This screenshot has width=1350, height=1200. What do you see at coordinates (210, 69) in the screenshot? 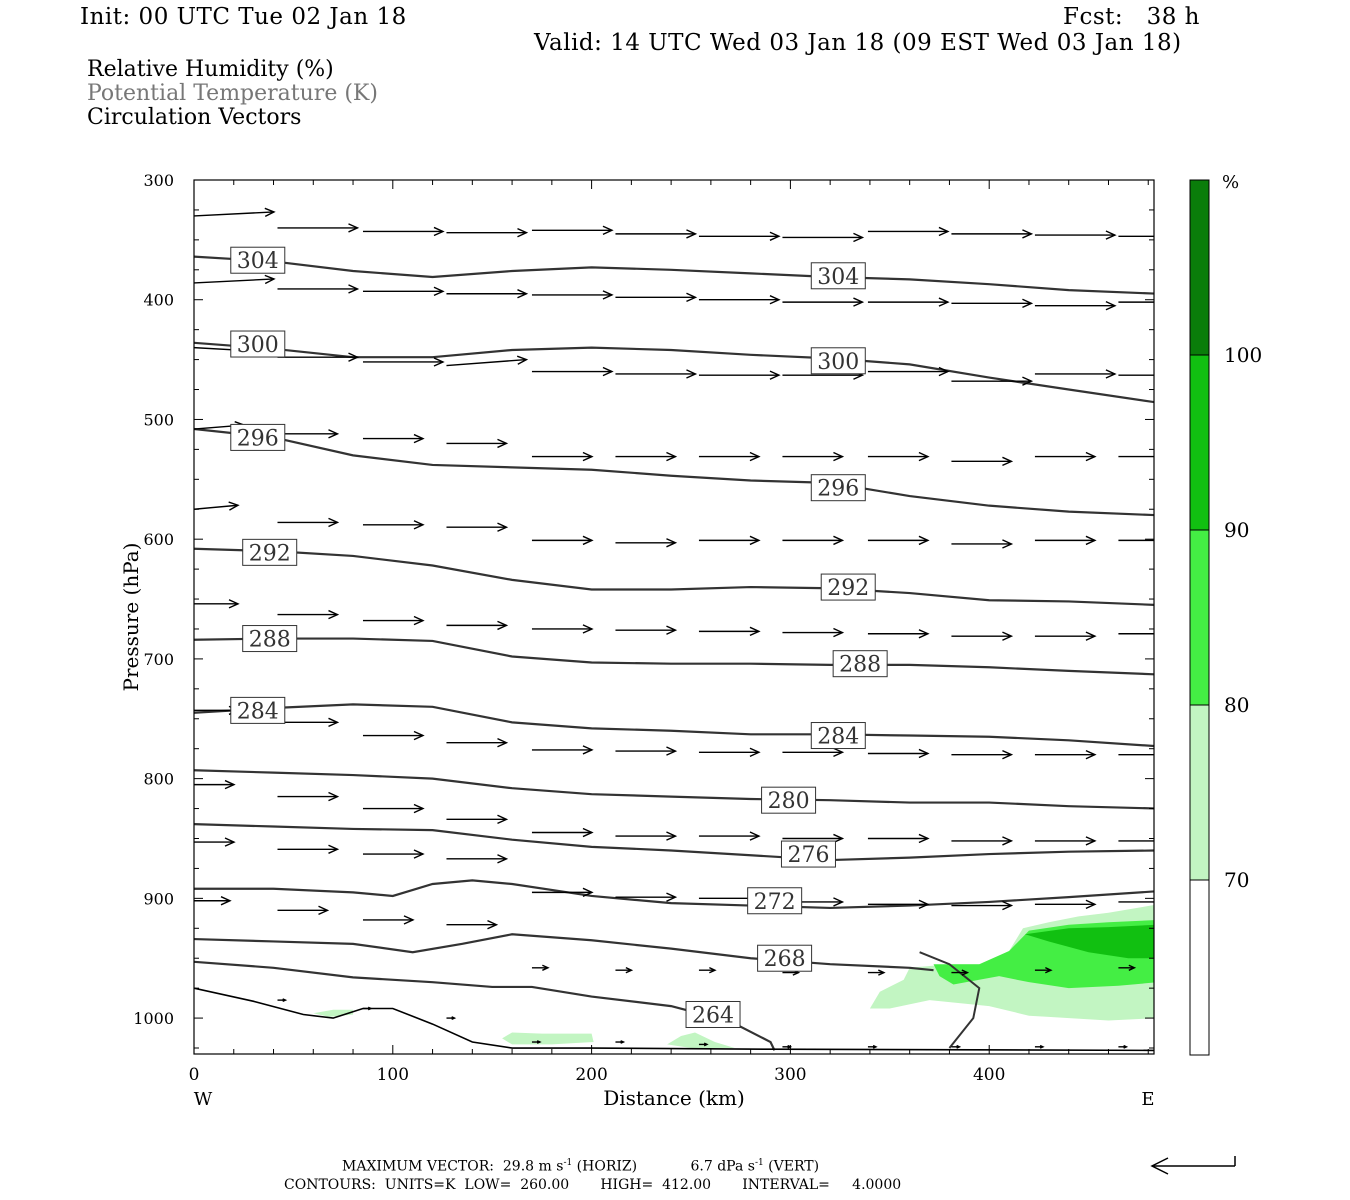
I see `legend-relative-humidity: Relative Humidity (%)` at bounding box center [210, 69].